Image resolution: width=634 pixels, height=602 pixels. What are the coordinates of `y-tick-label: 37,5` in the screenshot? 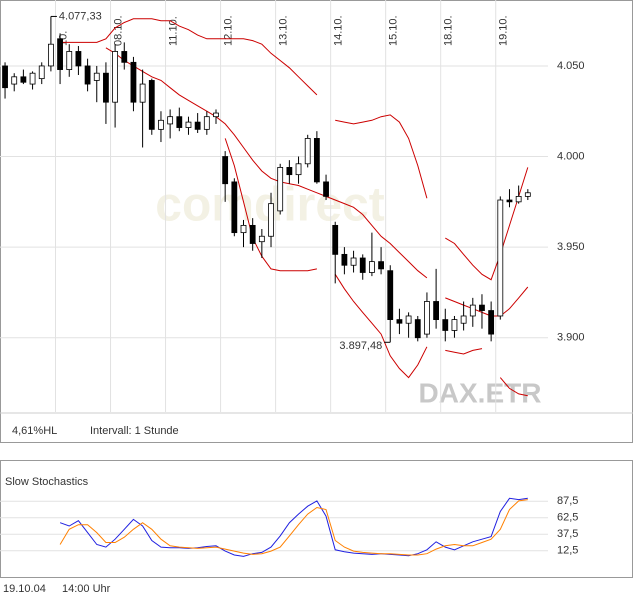 It's located at (567, 534).